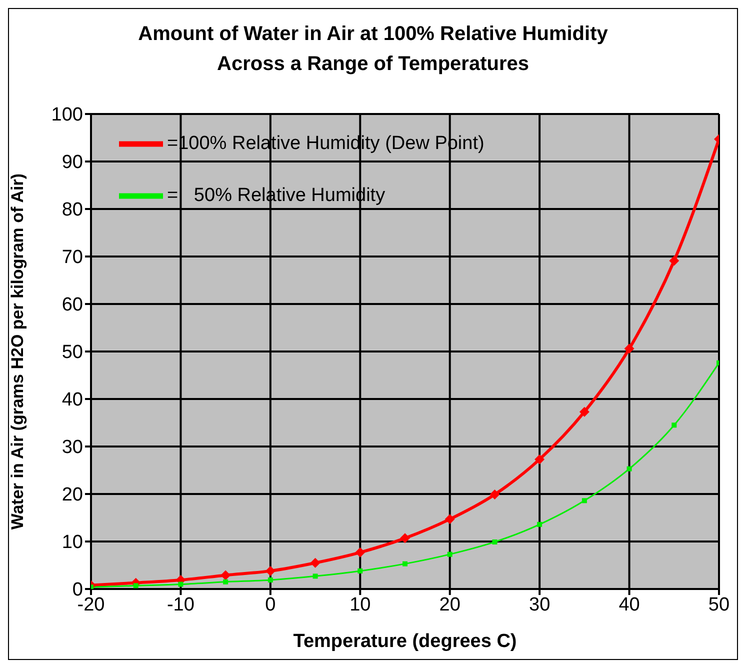  Describe the element at coordinates (67, 115) in the screenshot. I see `y-tick-label: 100` at that location.